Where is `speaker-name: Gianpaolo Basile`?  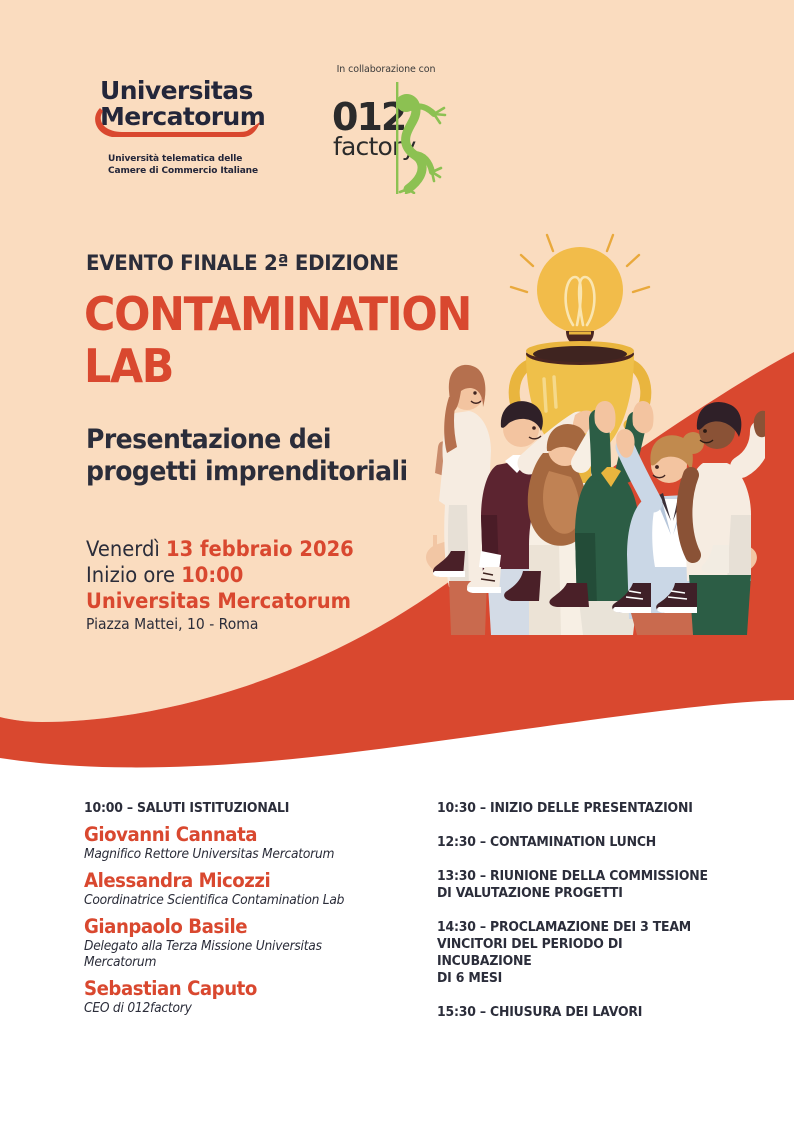 speaker-name: Gianpaolo Basile is located at coordinates (166, 926).